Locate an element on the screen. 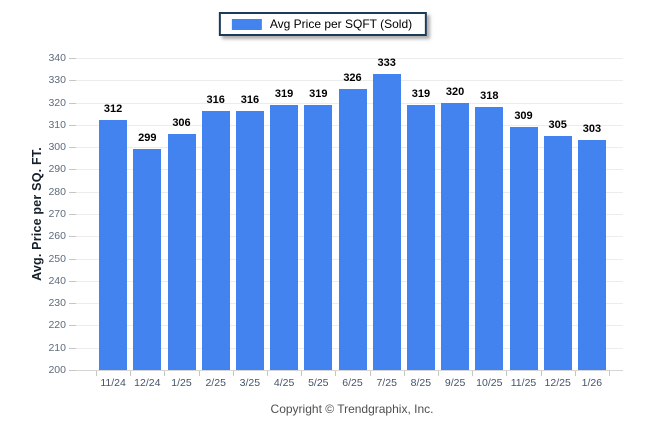 The image size is (646, 434). x-tick-label: 1/26 is located at coordinates (592, 383).